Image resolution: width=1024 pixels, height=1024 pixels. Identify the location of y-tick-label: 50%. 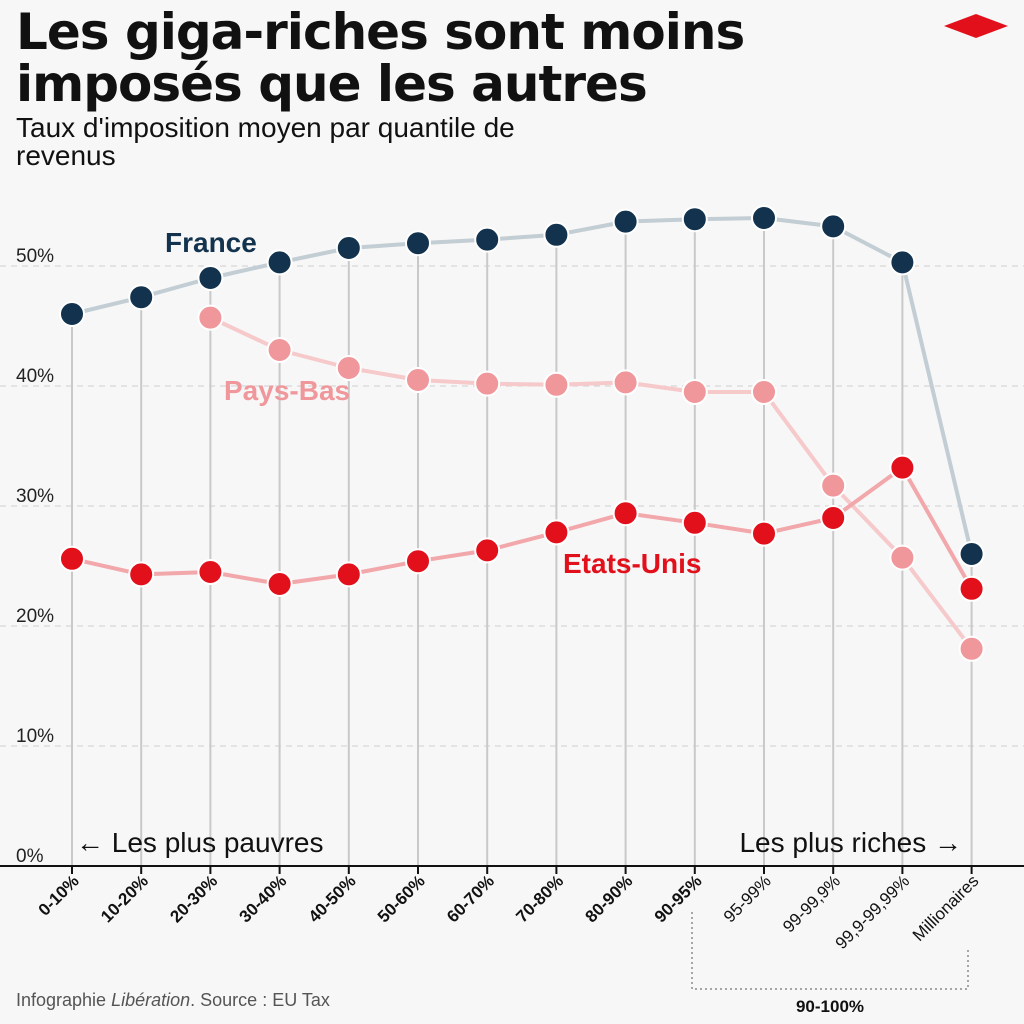
(35, 256).